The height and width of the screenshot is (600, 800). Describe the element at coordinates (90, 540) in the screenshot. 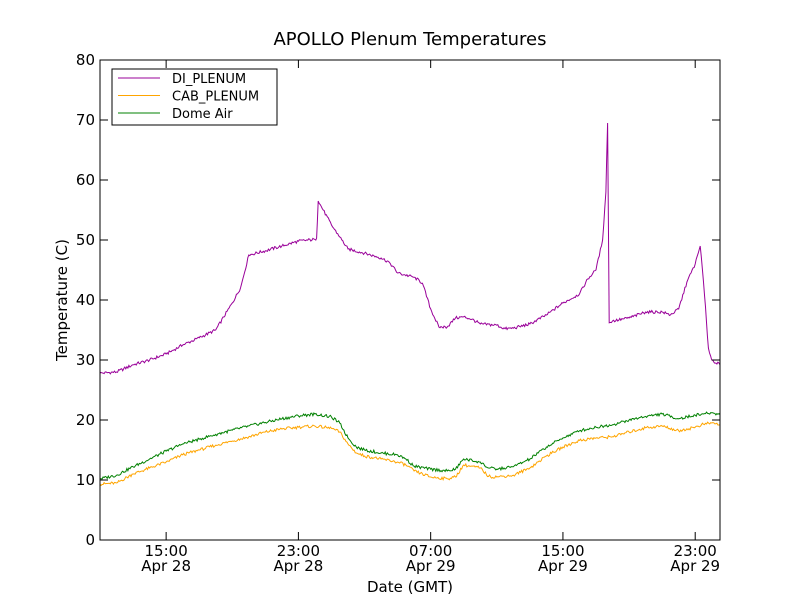

I see `y-tick-label: 0` at that location.